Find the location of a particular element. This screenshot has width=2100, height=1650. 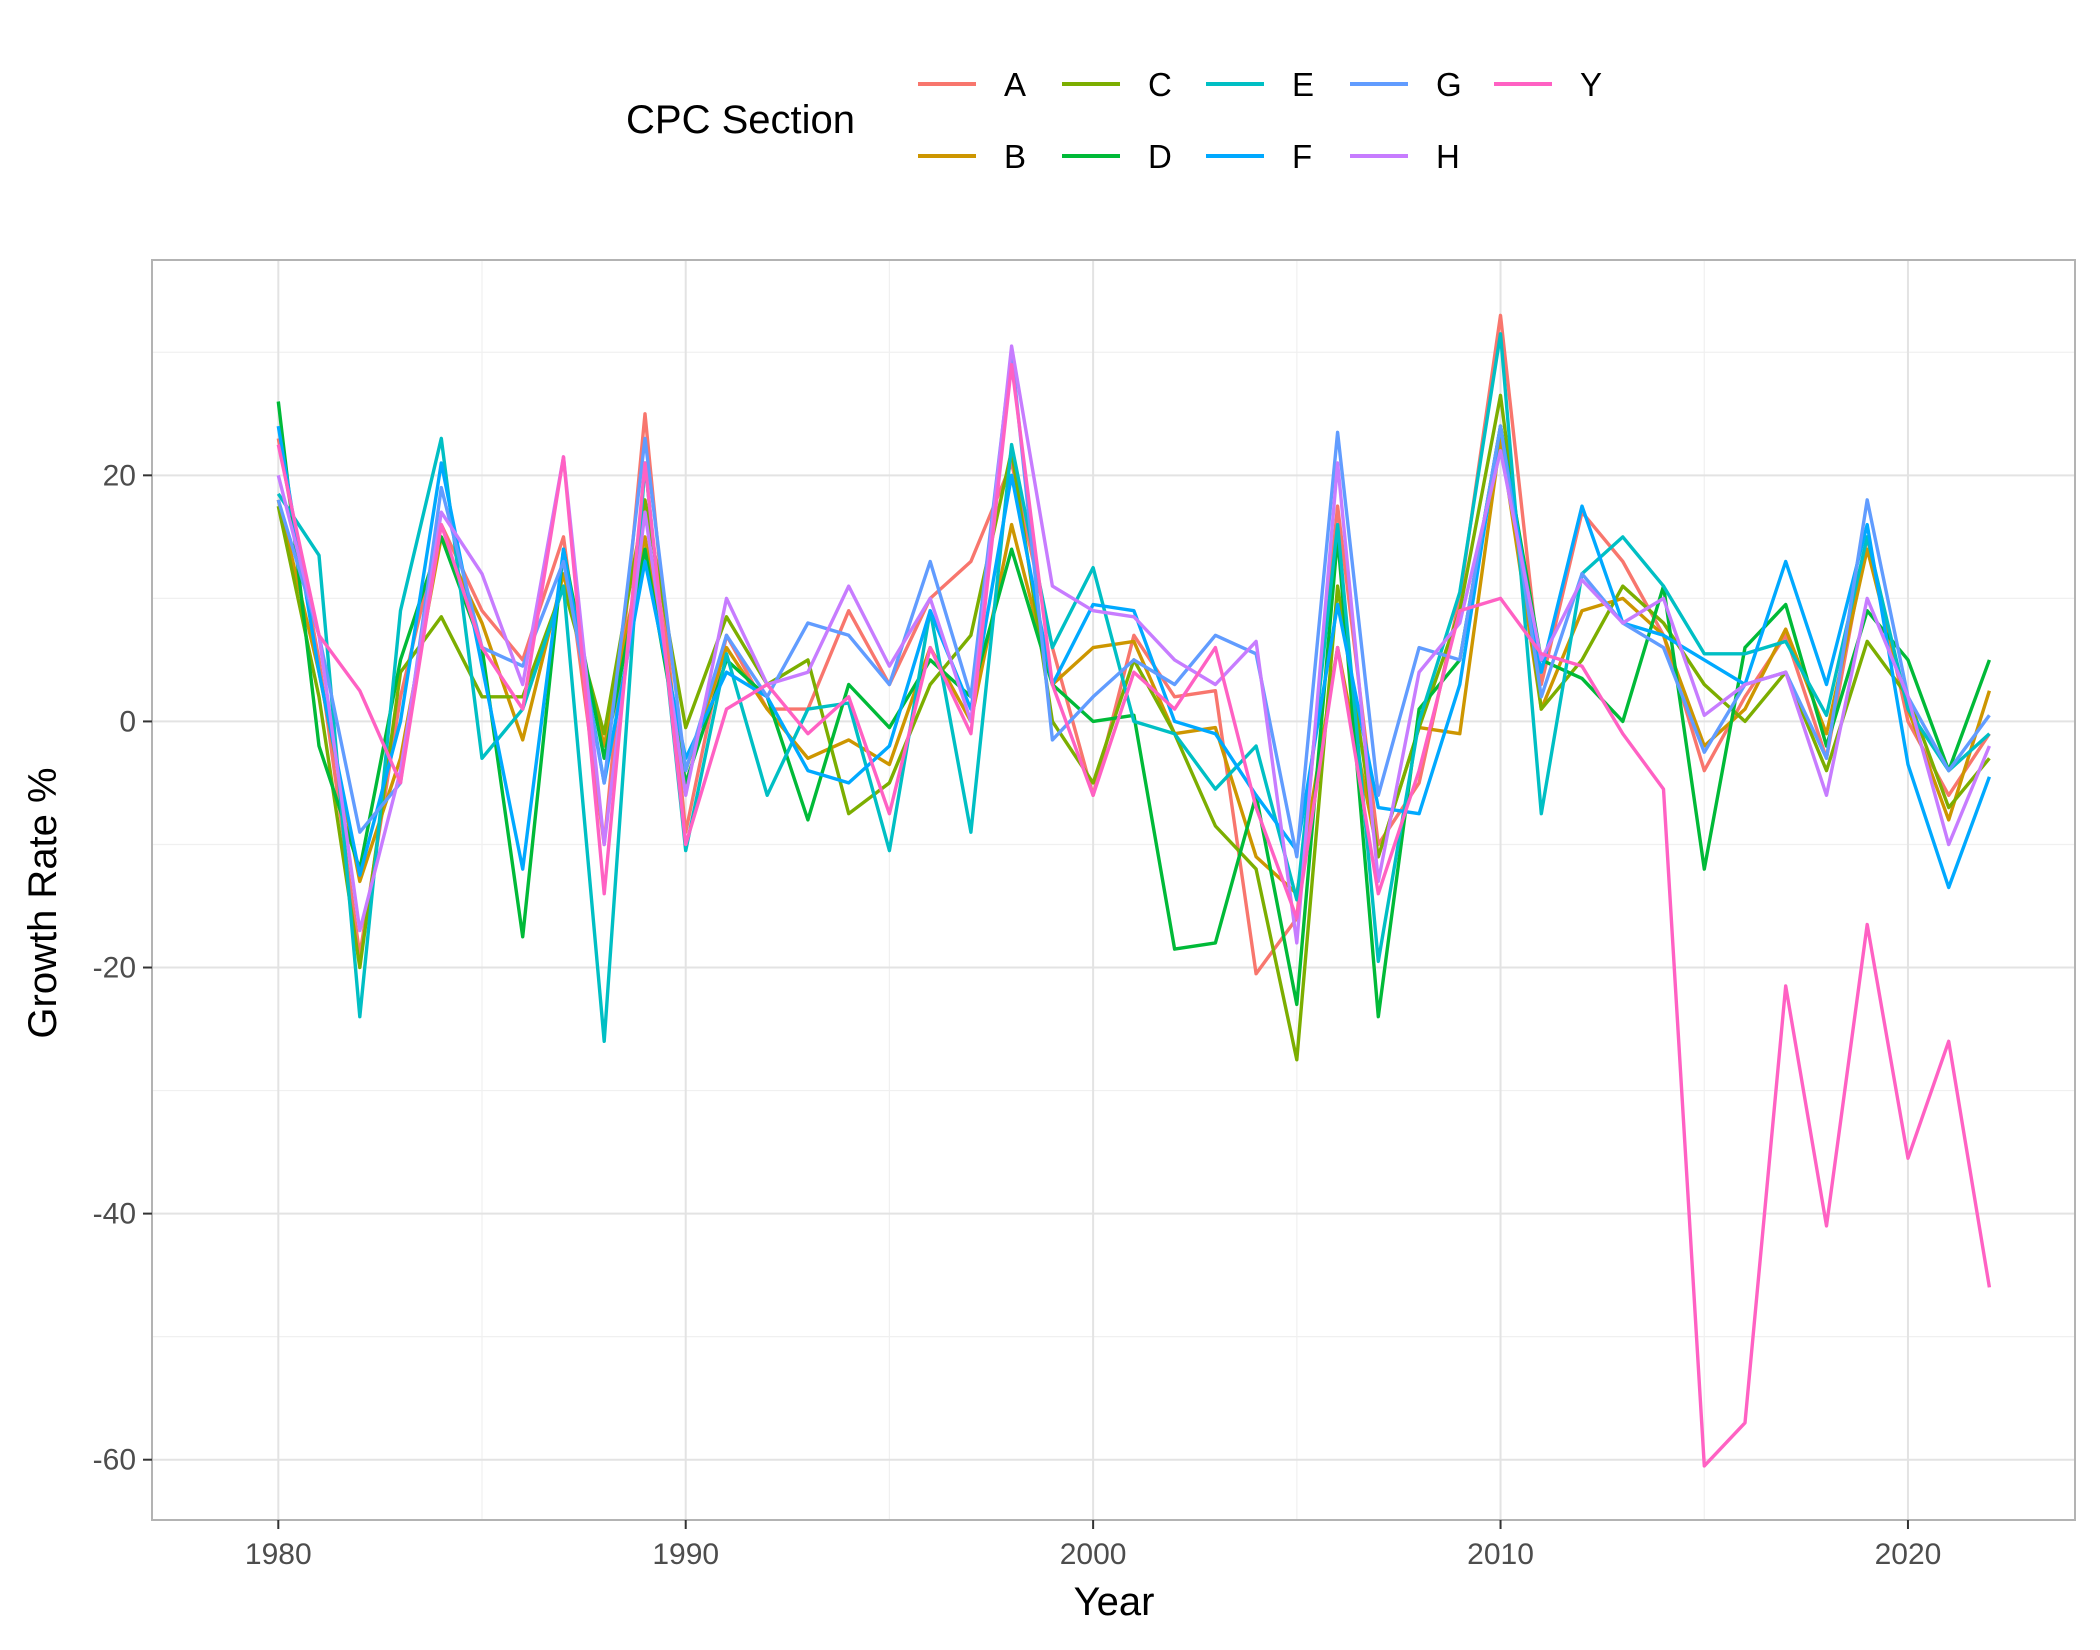

y-tick-label: -20 is located at coordinates (114, 968).